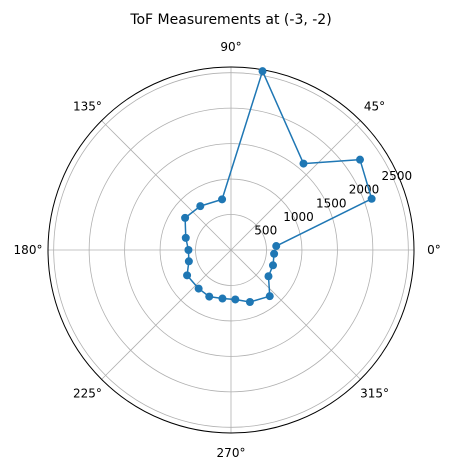 This screenshot has height=471, width=453. What do you see at coordinates (87, 394) in the screenshot?
I see `angle-tick-label-225: 225°` at bounding box center [87, 394].